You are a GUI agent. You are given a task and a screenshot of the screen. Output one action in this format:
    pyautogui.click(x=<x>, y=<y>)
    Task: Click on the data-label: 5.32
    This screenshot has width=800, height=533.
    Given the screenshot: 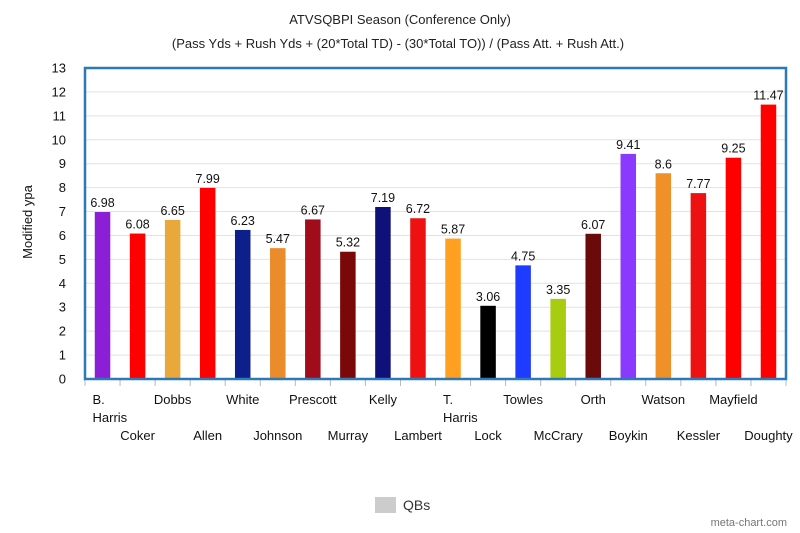 What is the action you would take?
    pyautogui.click(x=348, y=243)
    